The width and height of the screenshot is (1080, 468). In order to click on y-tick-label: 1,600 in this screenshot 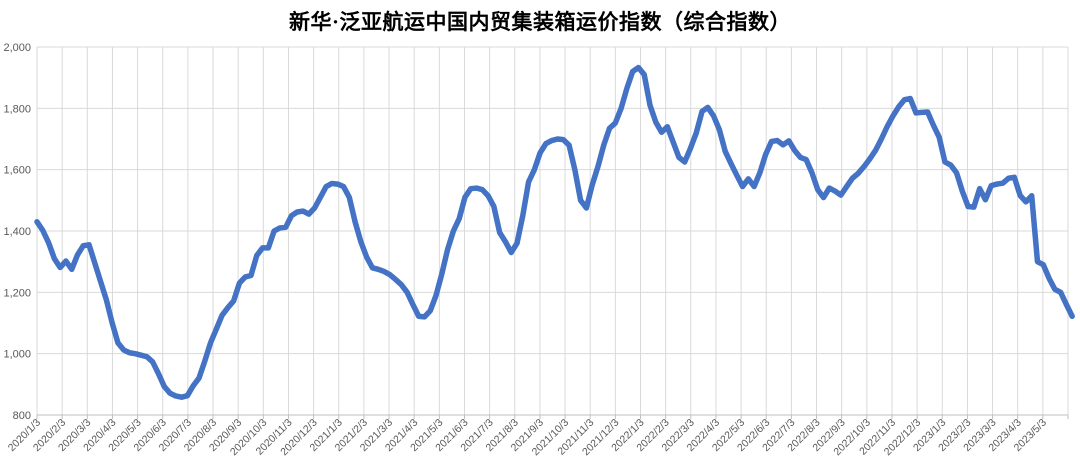, I will do `click(17, 171)`.